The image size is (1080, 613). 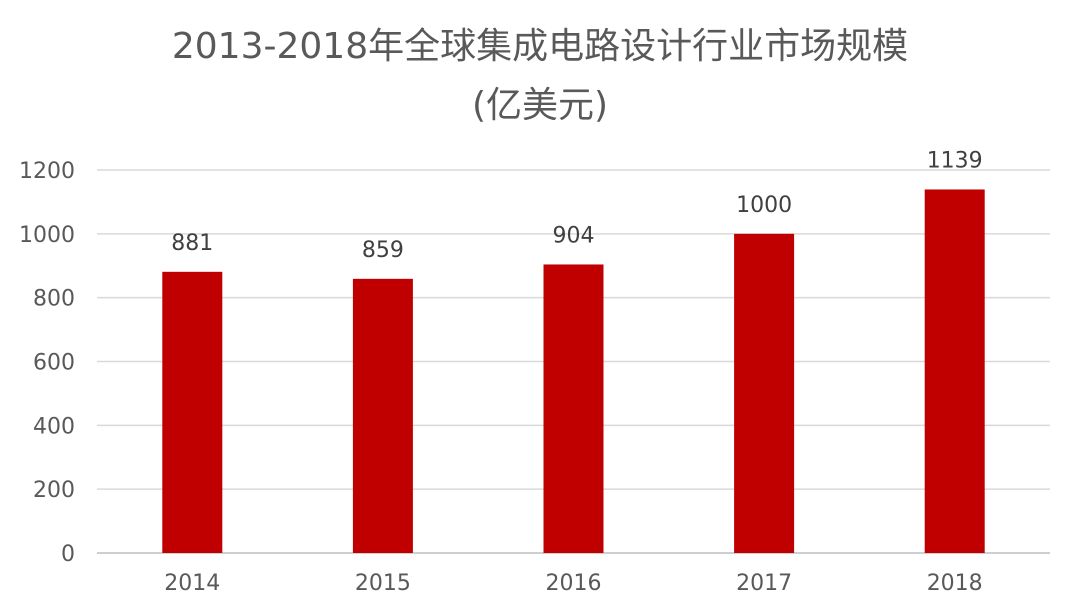 What do you see at coordinates (383, 250) in the screenshot?
I see `data-label-2015: 859` at bounding box center [383, 250].